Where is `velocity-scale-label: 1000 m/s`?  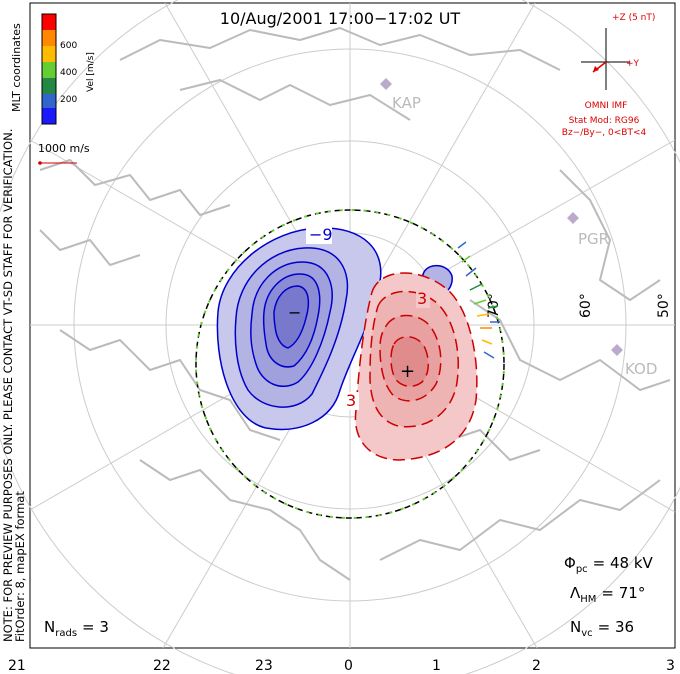 velocity-scale-label: 1000 m/s is located at coordinates (64, 148).